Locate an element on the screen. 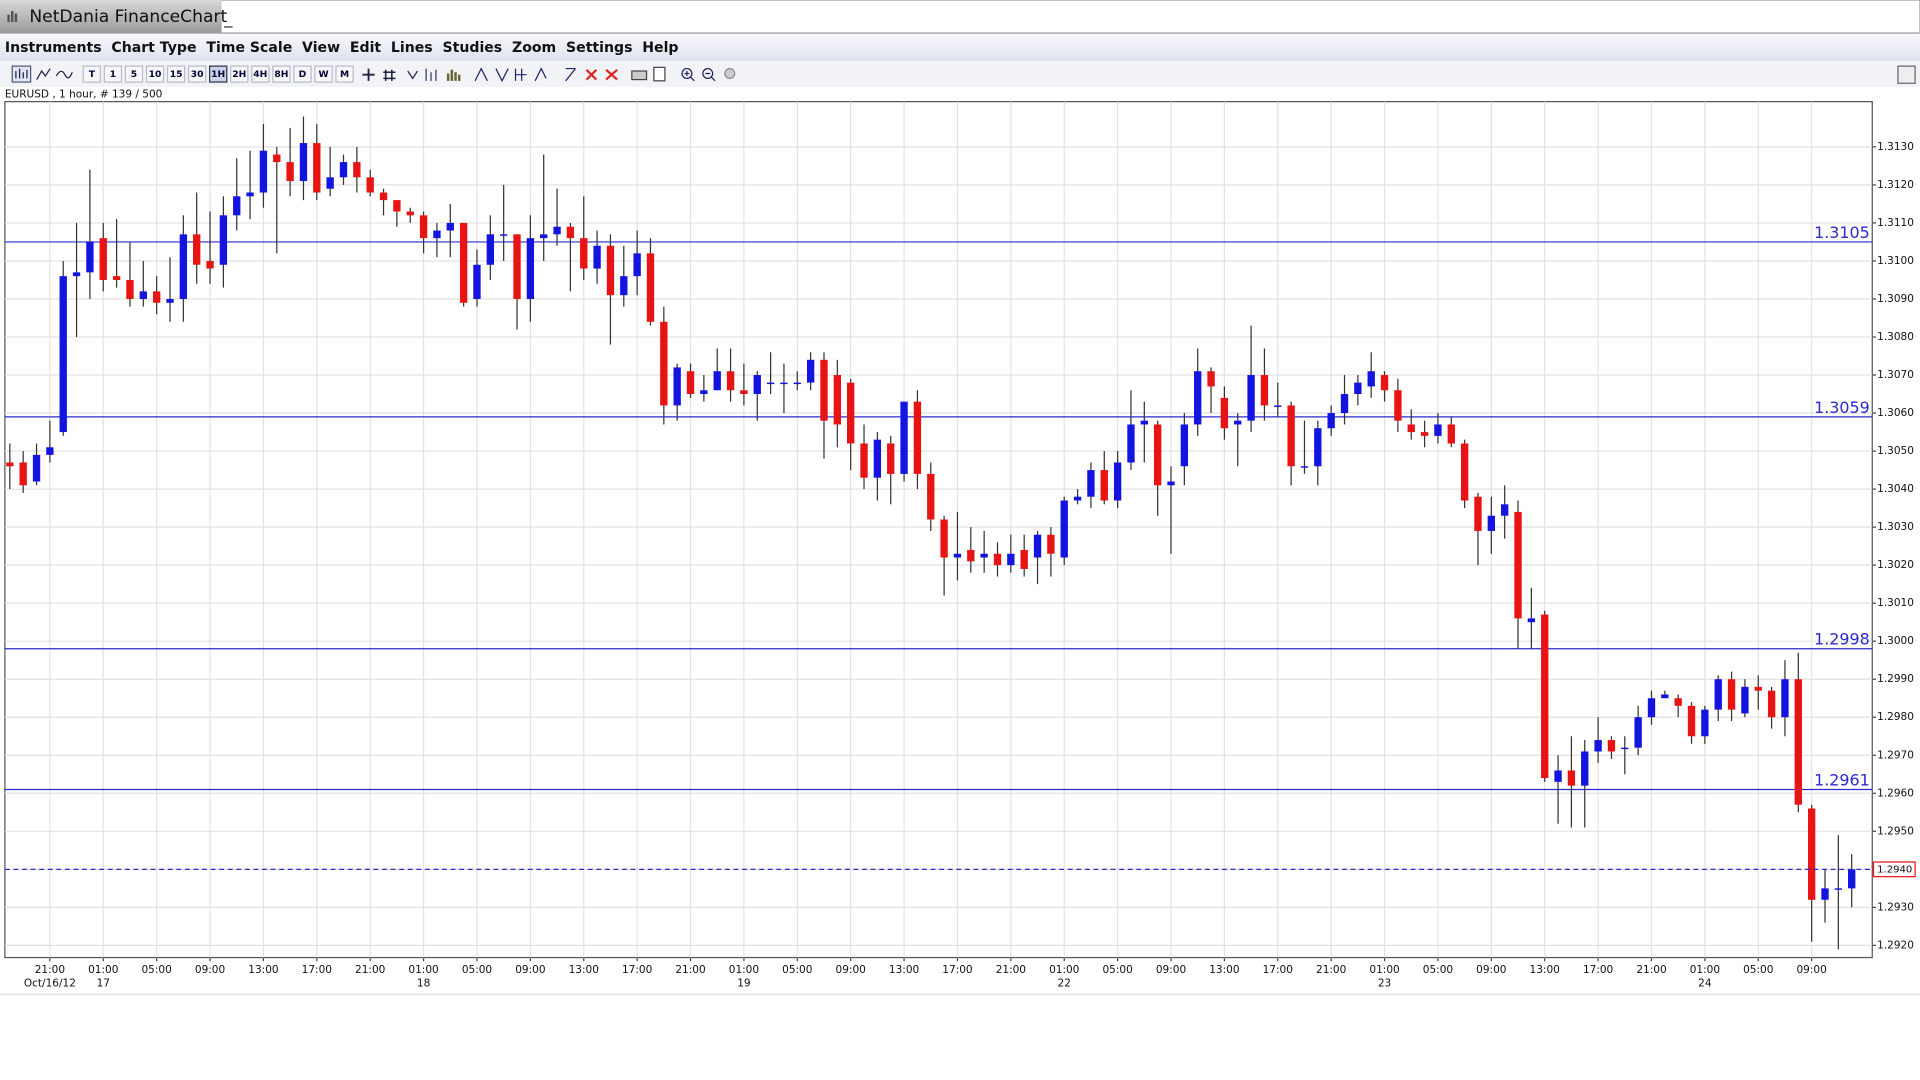 Image resolution: width=1920 pixels, height=1080 pixels. y-tick-label: 1.2950 is located at coordinates (1895, 831).